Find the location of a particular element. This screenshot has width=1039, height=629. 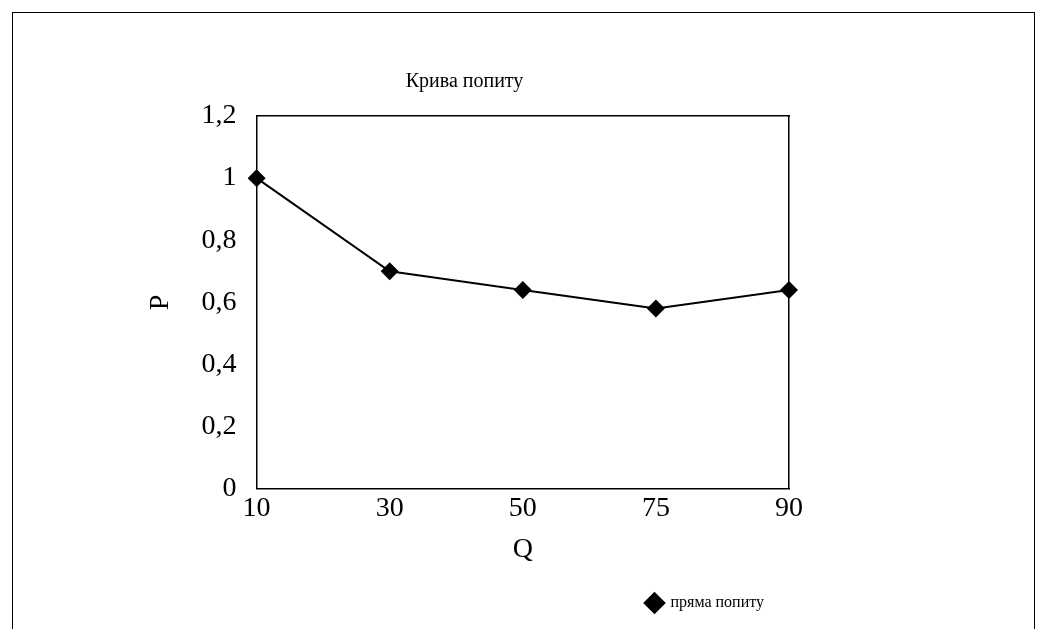

x-tick-label: 90 is located at coordinates (789, 506).